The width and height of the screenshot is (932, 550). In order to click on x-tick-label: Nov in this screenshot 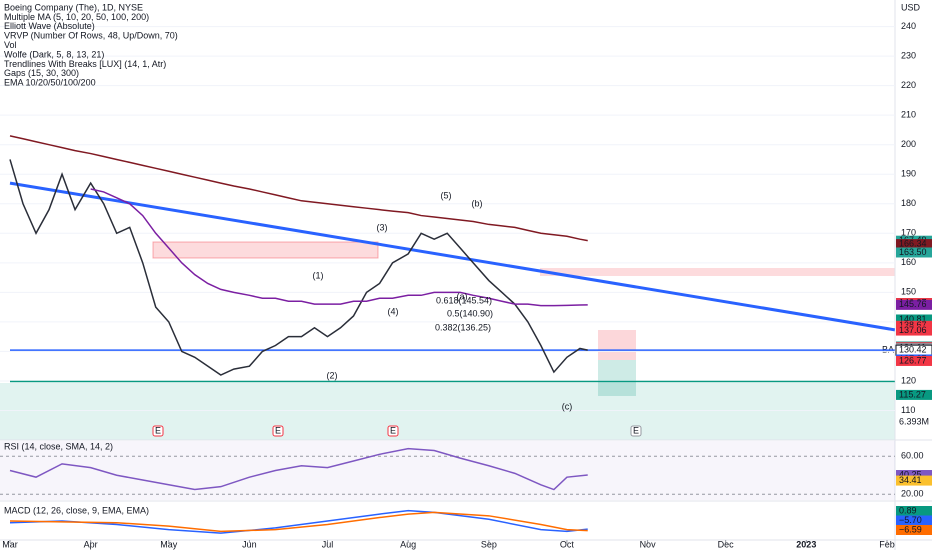, I will do `click(648, 544)`.